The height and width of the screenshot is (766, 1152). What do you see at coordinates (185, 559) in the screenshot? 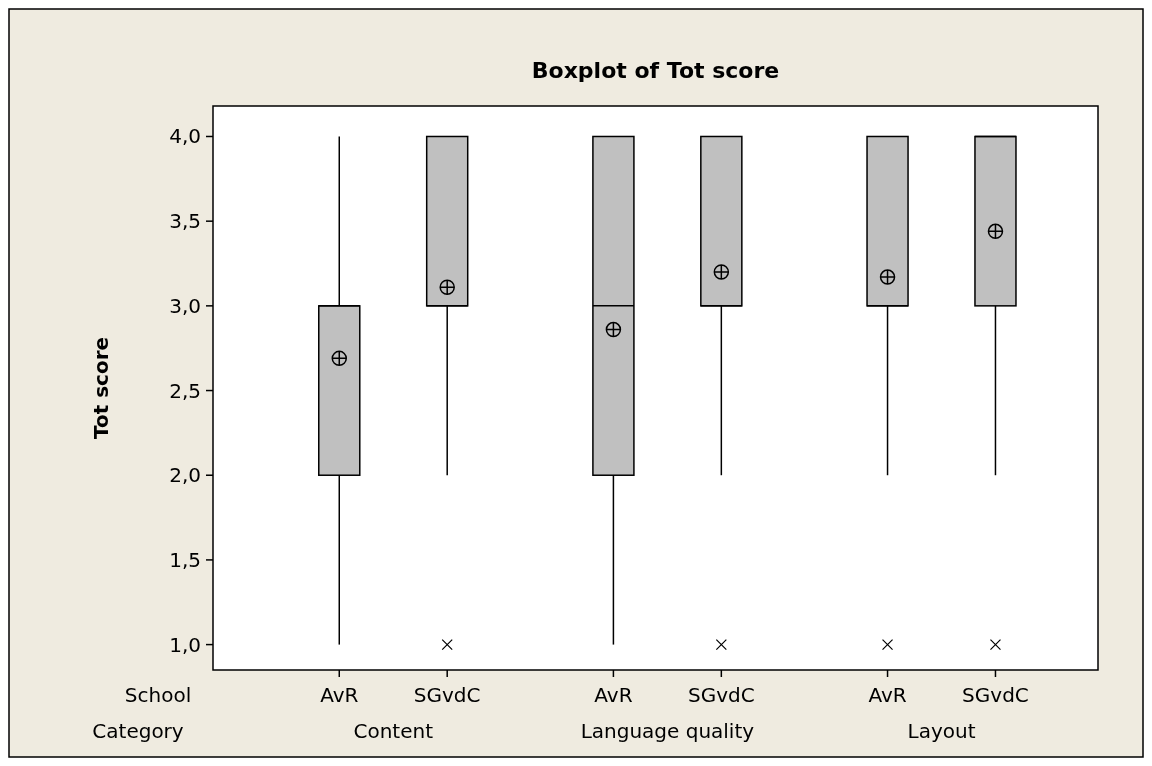
I see `y-tick-label: 1,5` at bounding box center [185, 559].